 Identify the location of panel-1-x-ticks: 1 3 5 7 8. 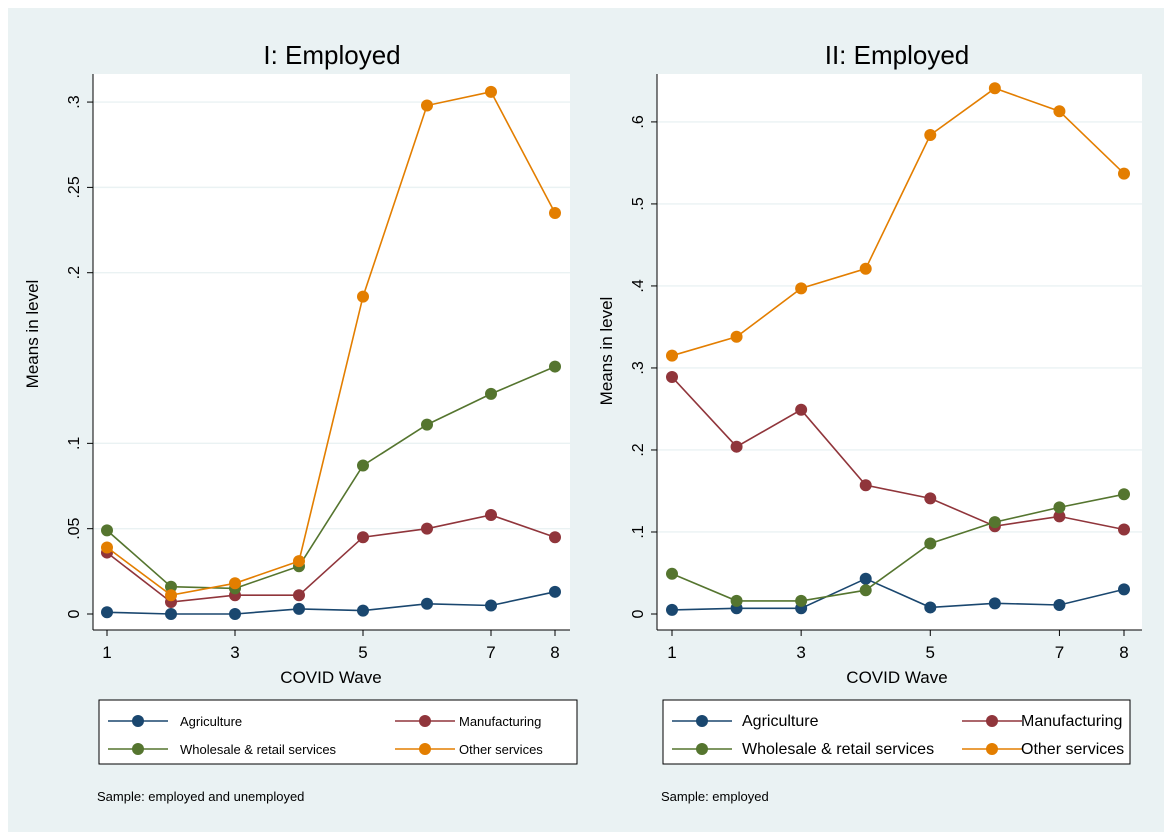
(331, 646).